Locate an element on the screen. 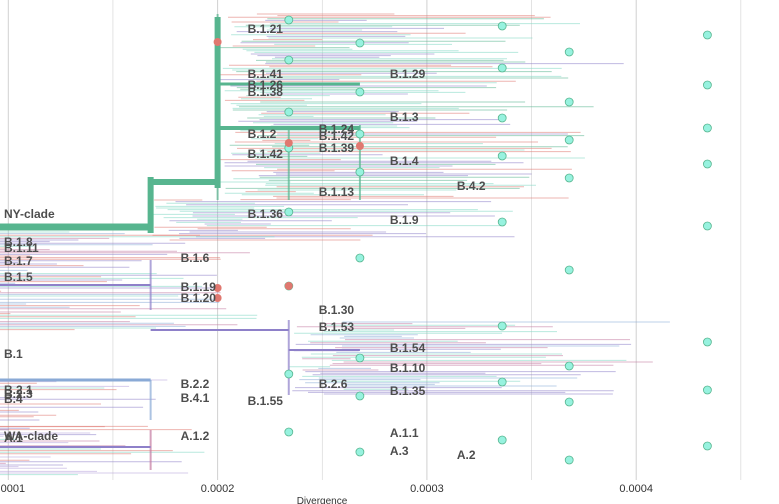 This screenshot has height=504, width=779. x-axis: 0.0001 0.0002 0.0003 0.0004 Divergence is located at coordinates (326, 493).